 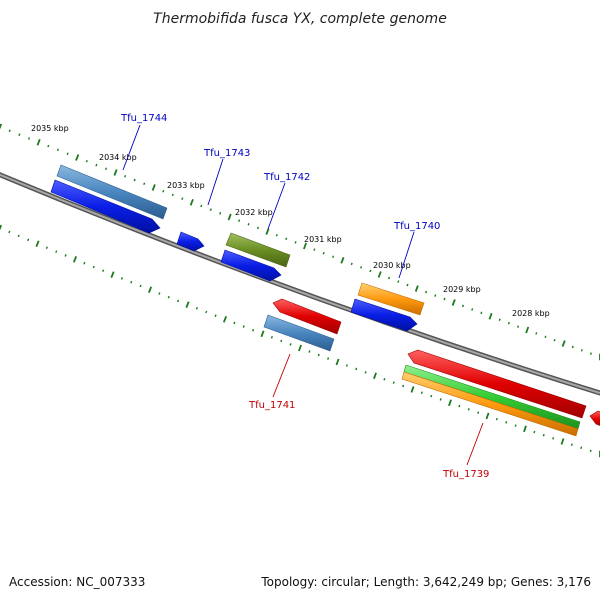 What do you see at coordinates (50, 128) in the screenshot?
I see `tick-label: 2035 kbp` at bounding box center [50, 128].